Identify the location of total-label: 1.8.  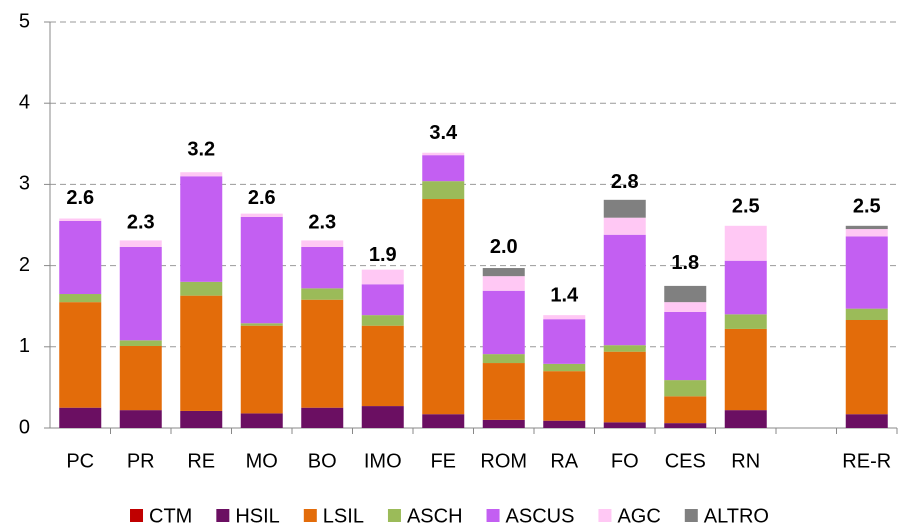
(685, 263).